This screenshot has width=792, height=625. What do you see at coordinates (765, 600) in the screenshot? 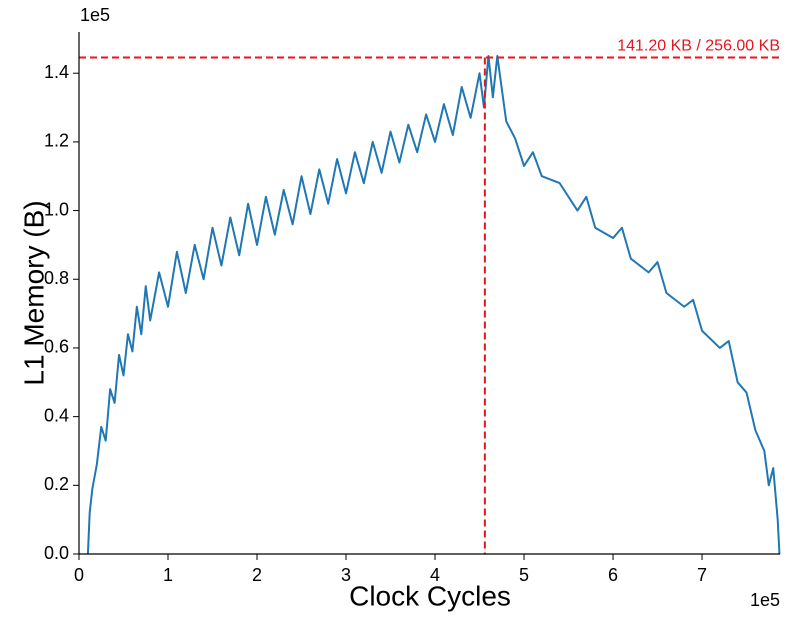
I see `x-offset-label: 1e5` at bounding box center [765, 600].